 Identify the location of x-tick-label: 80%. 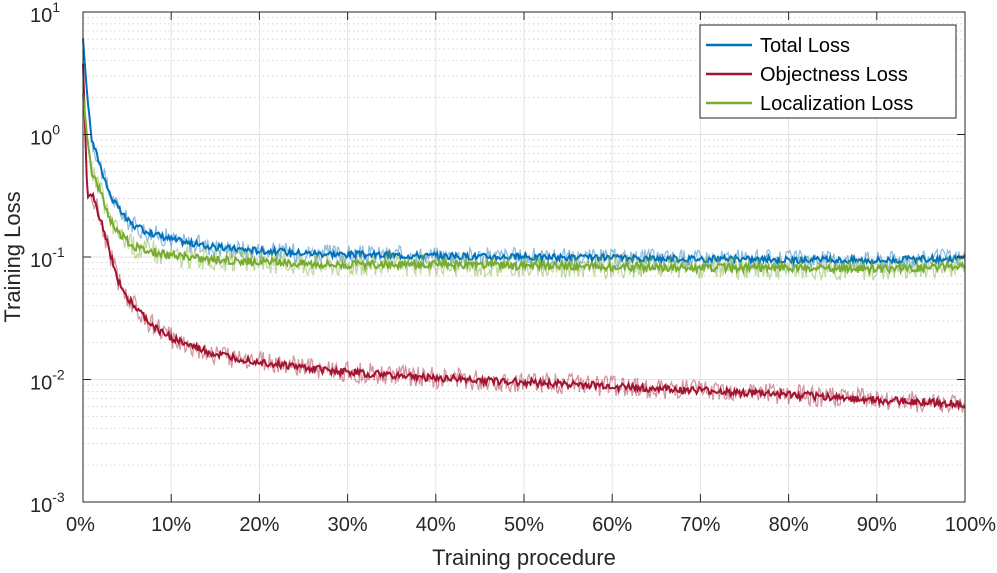
(789, 525).